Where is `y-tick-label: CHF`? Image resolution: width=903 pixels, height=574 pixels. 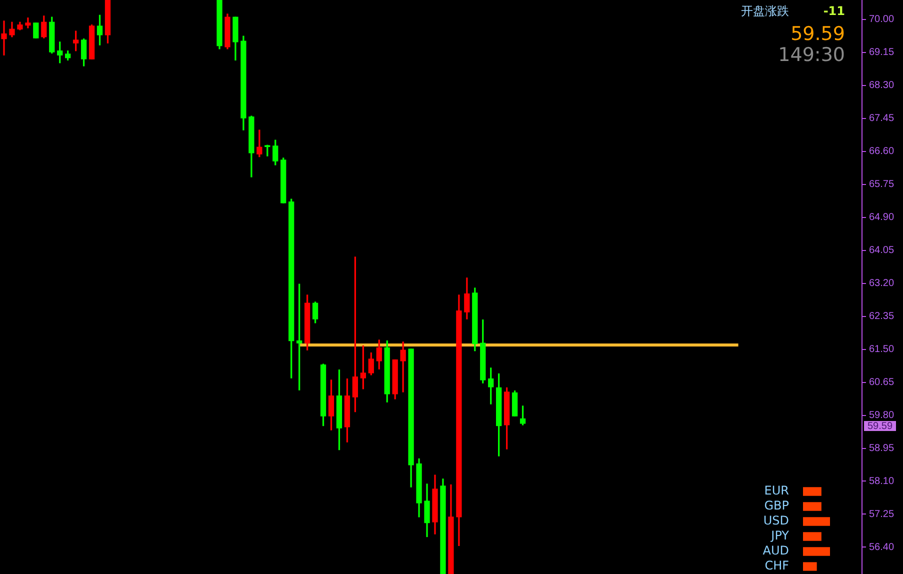 y-tick-label: CHF is located at coordinates (777, 565).